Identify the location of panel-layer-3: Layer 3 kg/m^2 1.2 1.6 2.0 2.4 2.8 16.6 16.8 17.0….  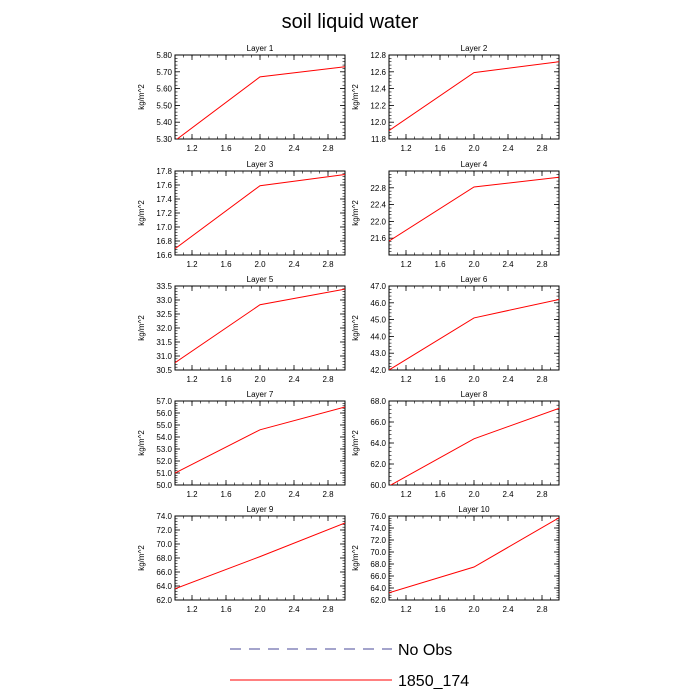
(241, 214).